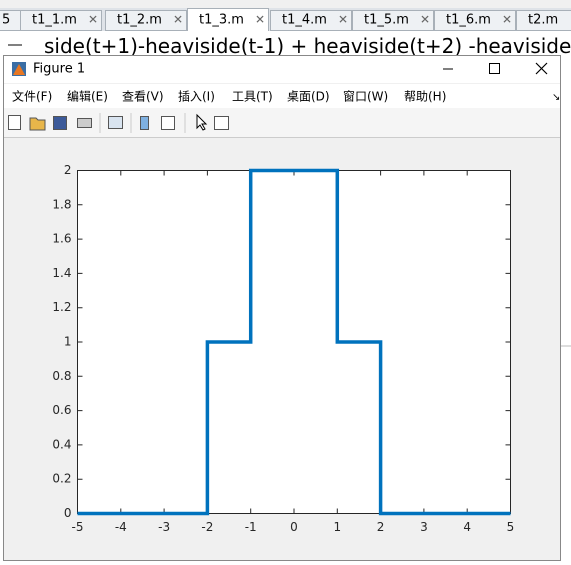 The width and height of the screenshot is (571, 565). I want to click on y-tick-label: 1.4, so click(61, 273).